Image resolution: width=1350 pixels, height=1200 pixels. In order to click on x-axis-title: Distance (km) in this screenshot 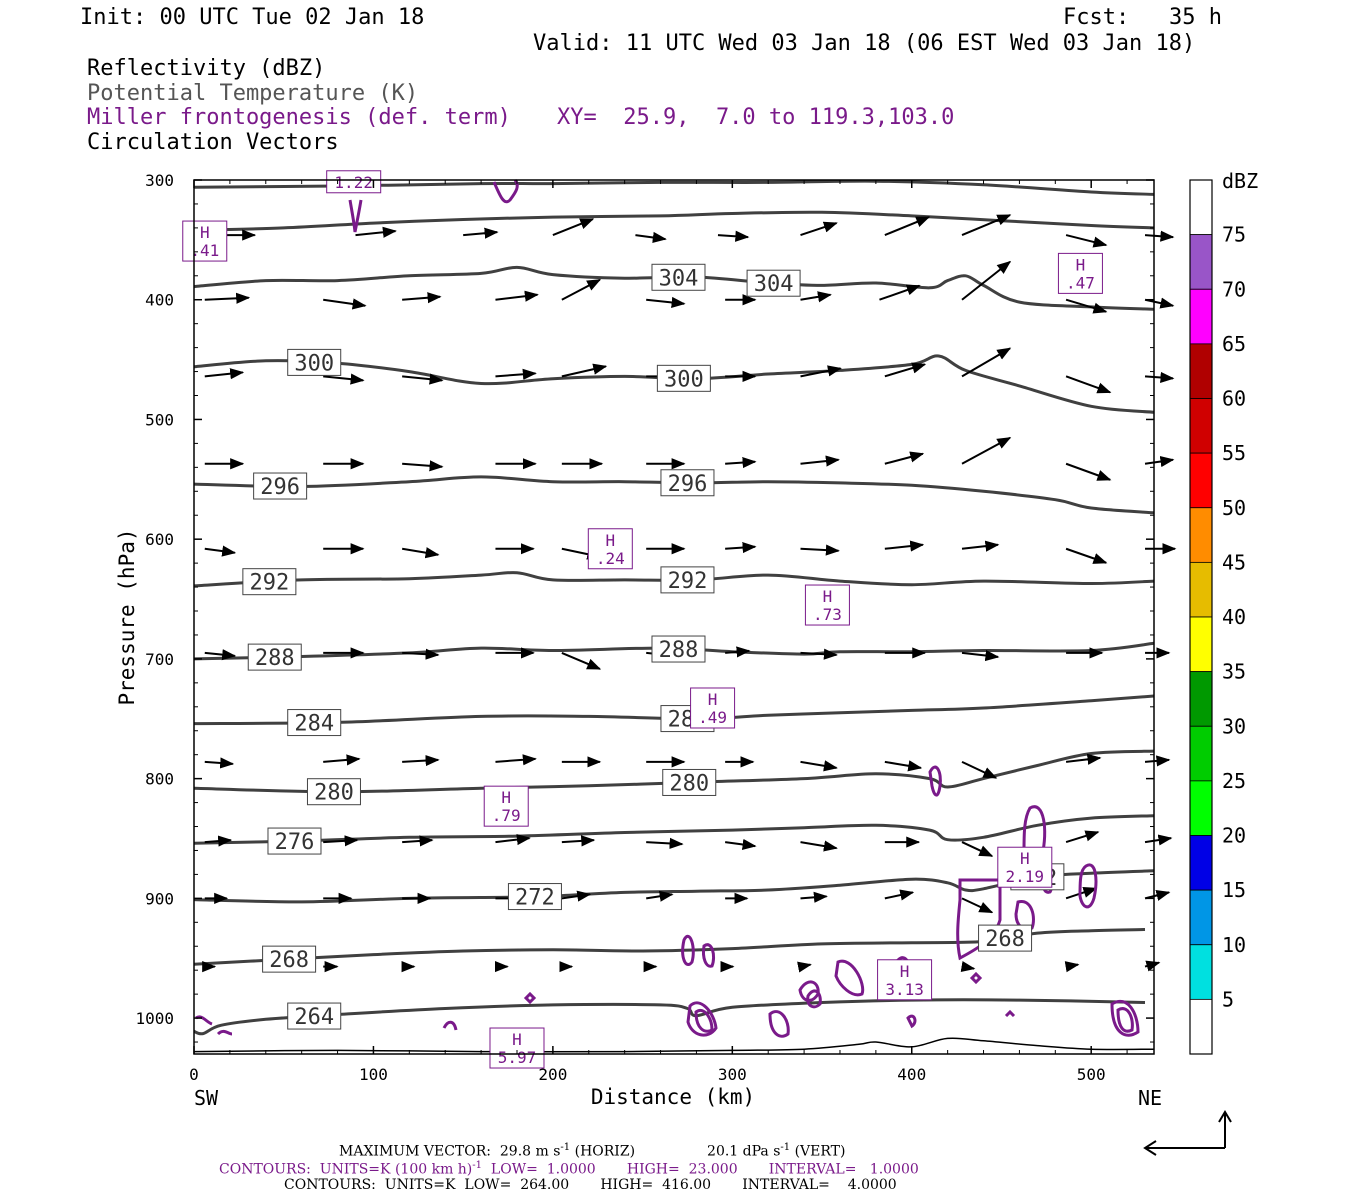, I will do `click(673, 1097)`.